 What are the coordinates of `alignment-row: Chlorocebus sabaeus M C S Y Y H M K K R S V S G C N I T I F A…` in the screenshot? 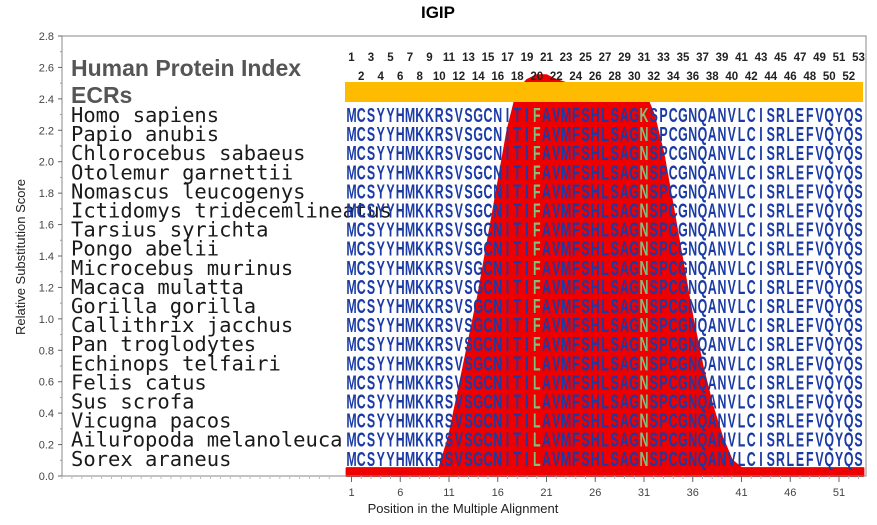 It's located at (467, 153).